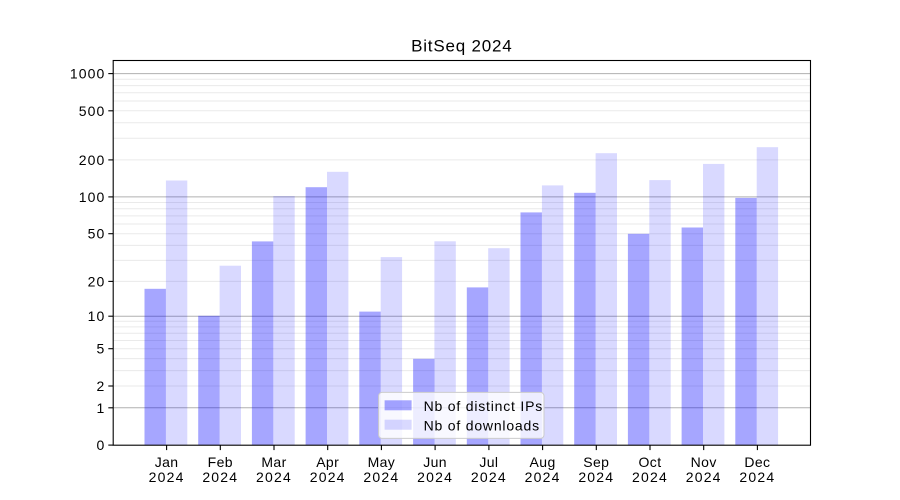  What do you see at coordinates (596, 462) in the screenshot?
I see `svg-text: Sep` at bounding box center [596, 462].